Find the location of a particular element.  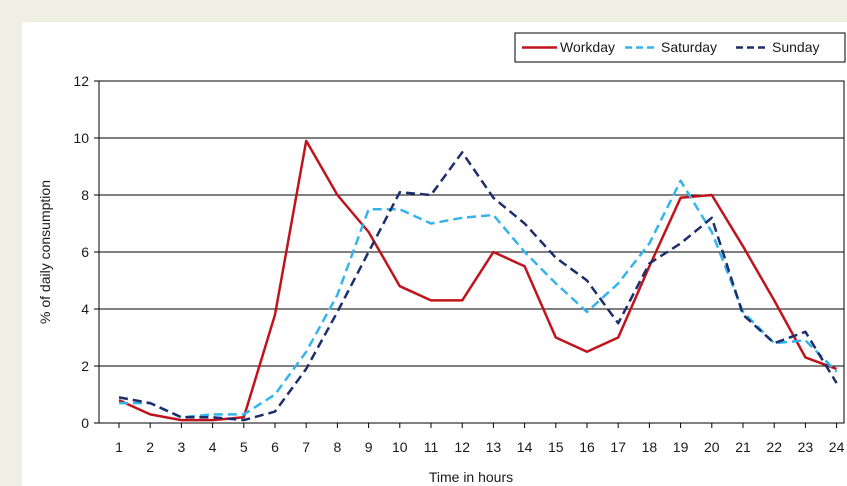

legend: Workday Saturday Sunday is located at coordinates (680, 47).